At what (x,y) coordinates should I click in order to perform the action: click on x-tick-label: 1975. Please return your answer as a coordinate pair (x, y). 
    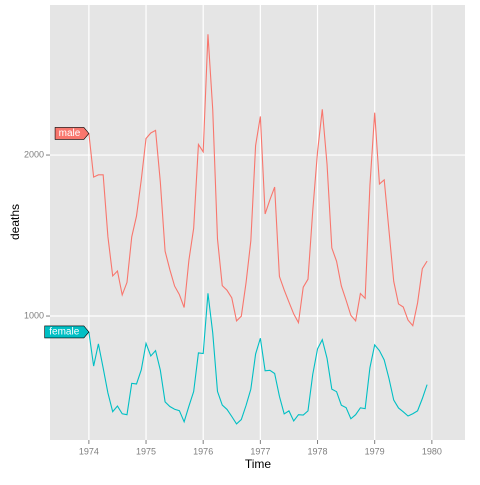
    Looking at the image, I should click on (146, 451).